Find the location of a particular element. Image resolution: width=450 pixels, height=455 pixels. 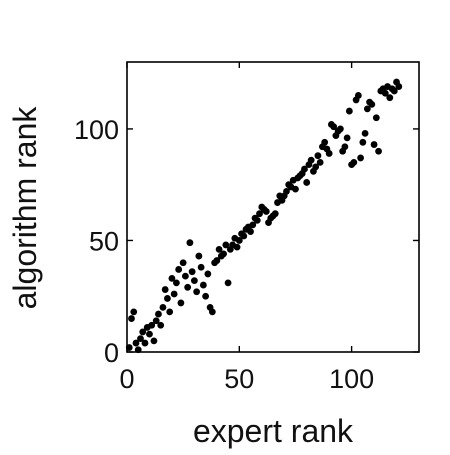

x-tick-label: 0 is located at coordinates (126, 379).